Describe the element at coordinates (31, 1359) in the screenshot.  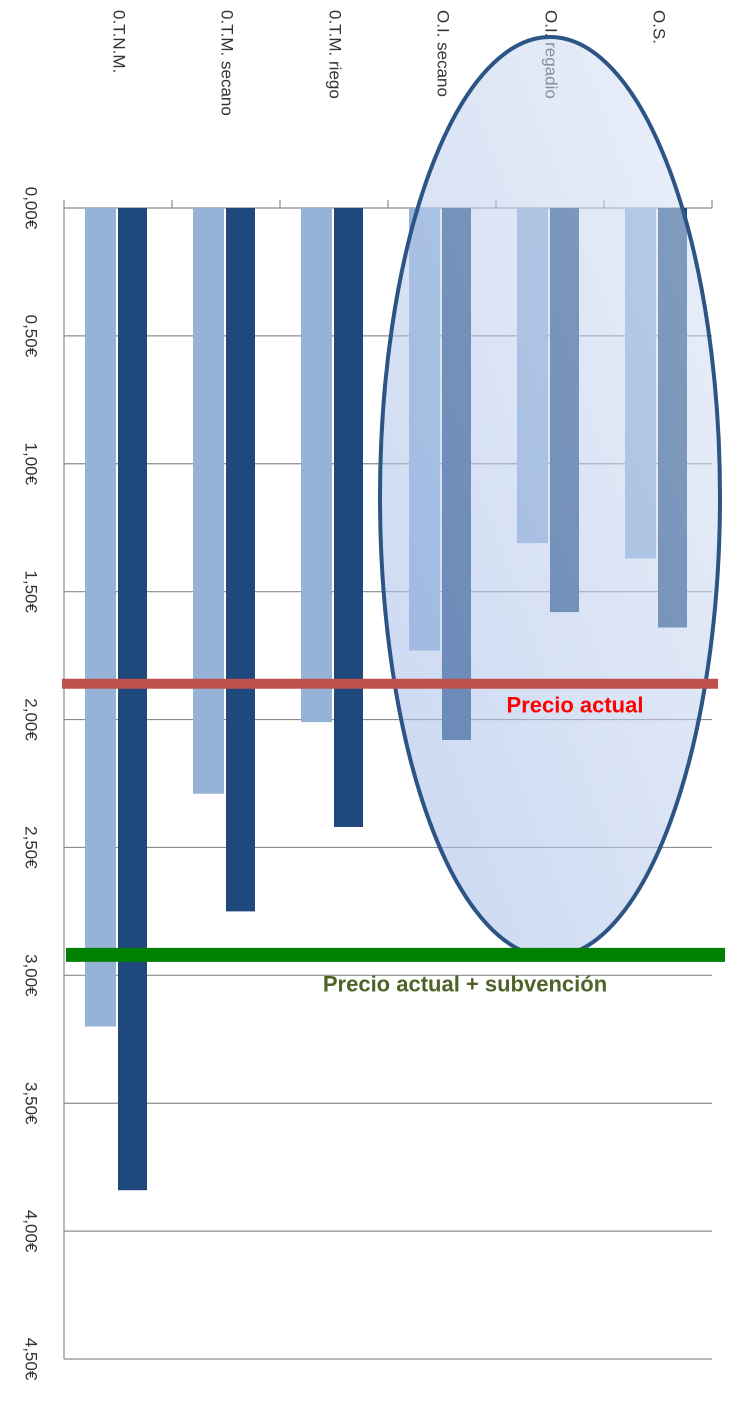
I see `y-tick-label: 4,50€` at that location.